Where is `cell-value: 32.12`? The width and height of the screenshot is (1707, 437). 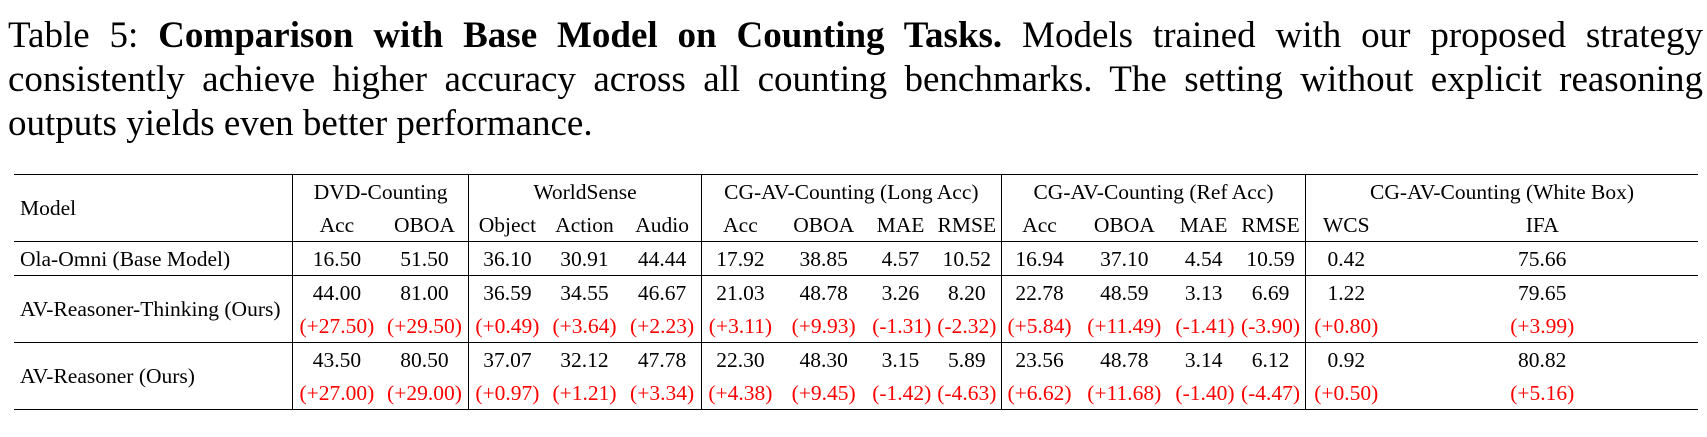 cell-value: 32.12 is located at coordinates (584, 359).